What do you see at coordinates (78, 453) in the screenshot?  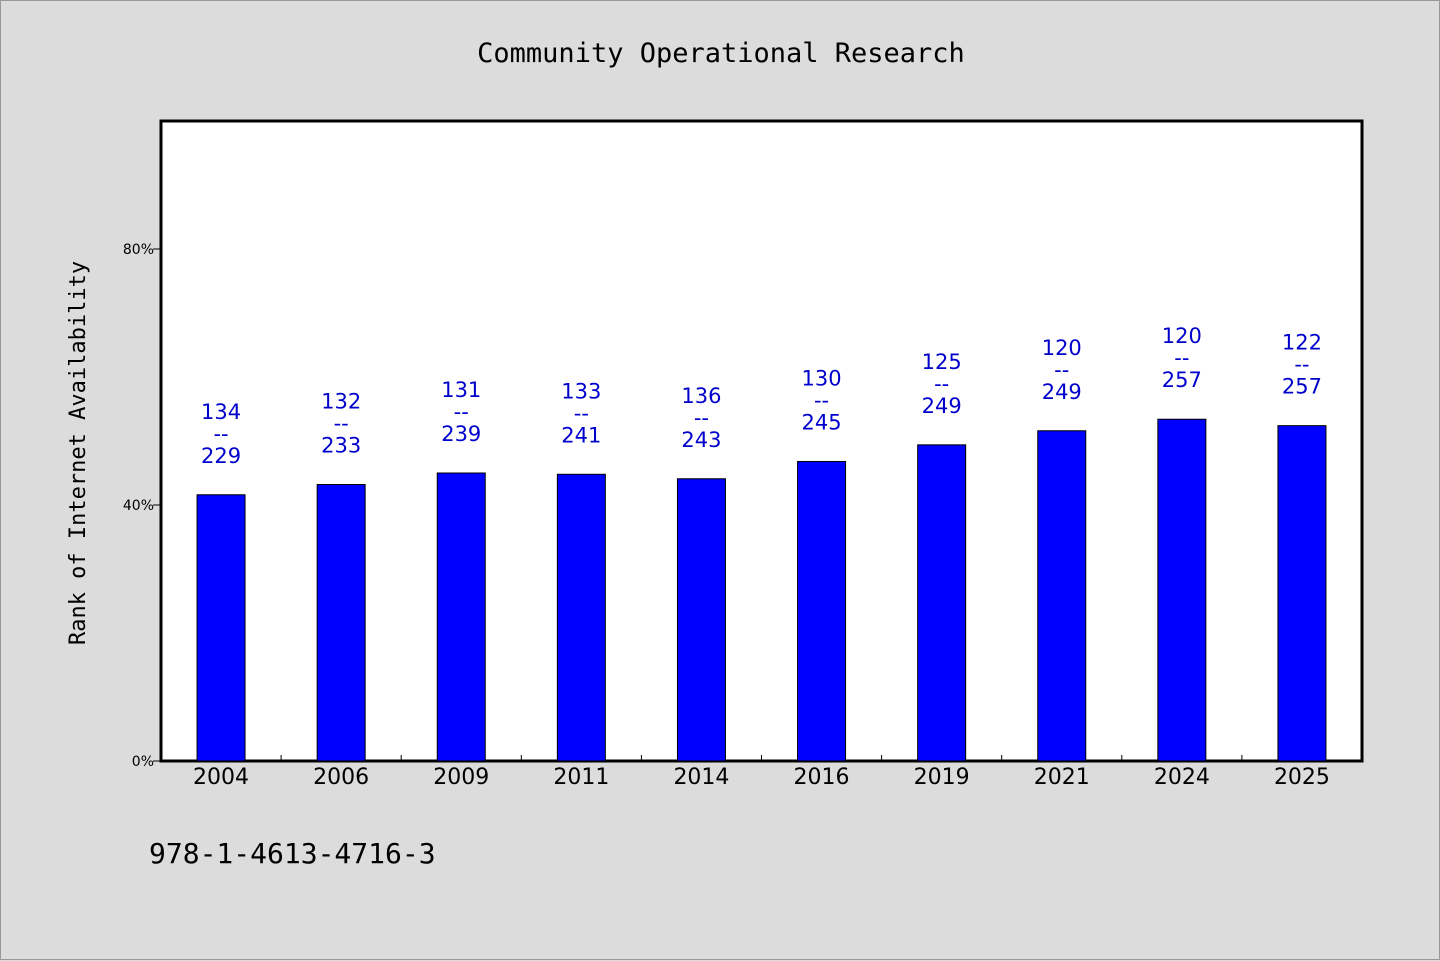 I see `y-axis-label: Rank of Internet Availability` at bounding box center [78, 453].